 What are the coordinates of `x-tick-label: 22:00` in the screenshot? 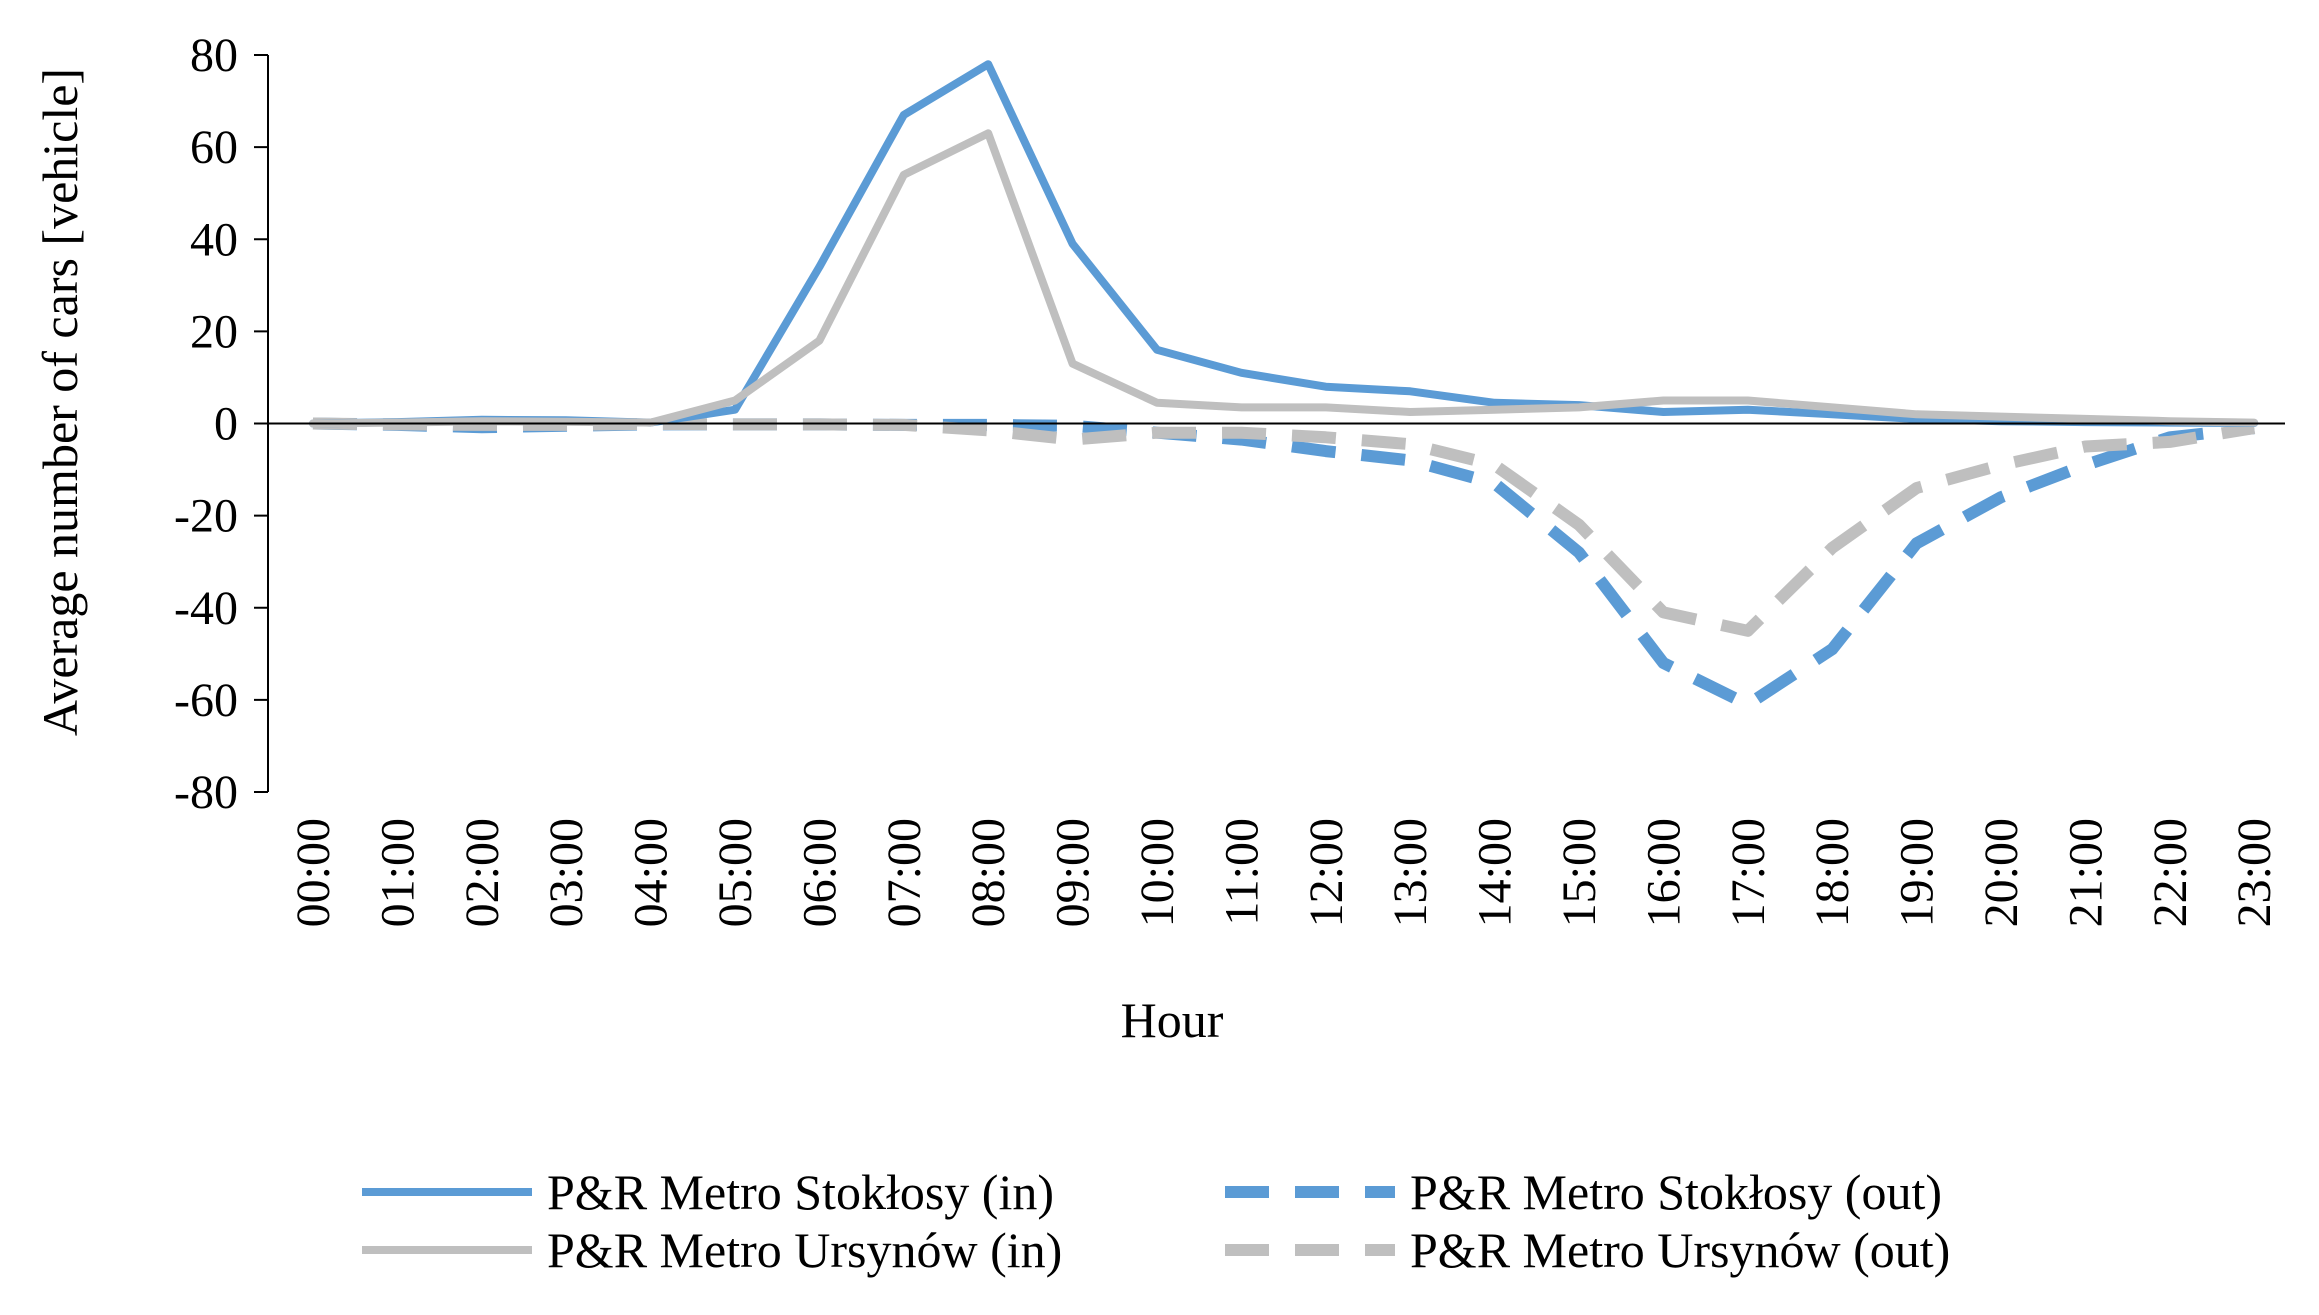 It's located at (2170, 872).